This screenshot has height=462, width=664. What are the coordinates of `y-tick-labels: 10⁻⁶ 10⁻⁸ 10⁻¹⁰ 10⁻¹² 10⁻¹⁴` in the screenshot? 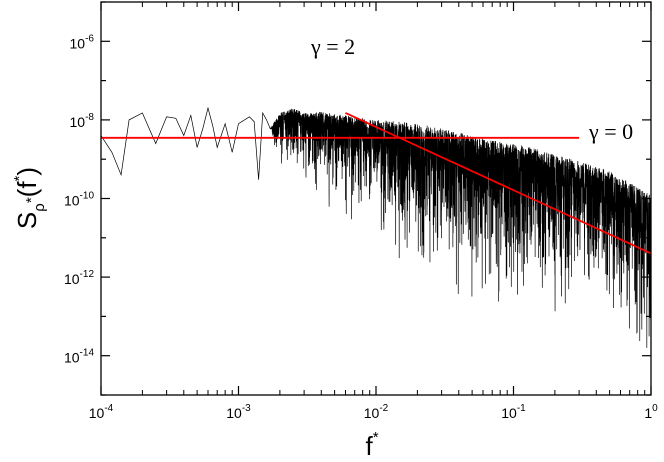 It's located at (79, 199).